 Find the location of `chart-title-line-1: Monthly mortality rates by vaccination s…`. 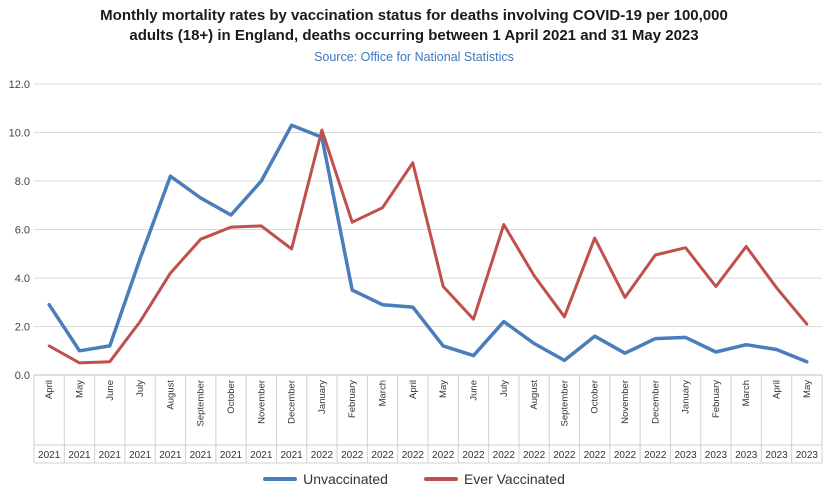

chart-title-line-1: Monthly mortality rates by vaccination s… is located at coordinates (414, 15).